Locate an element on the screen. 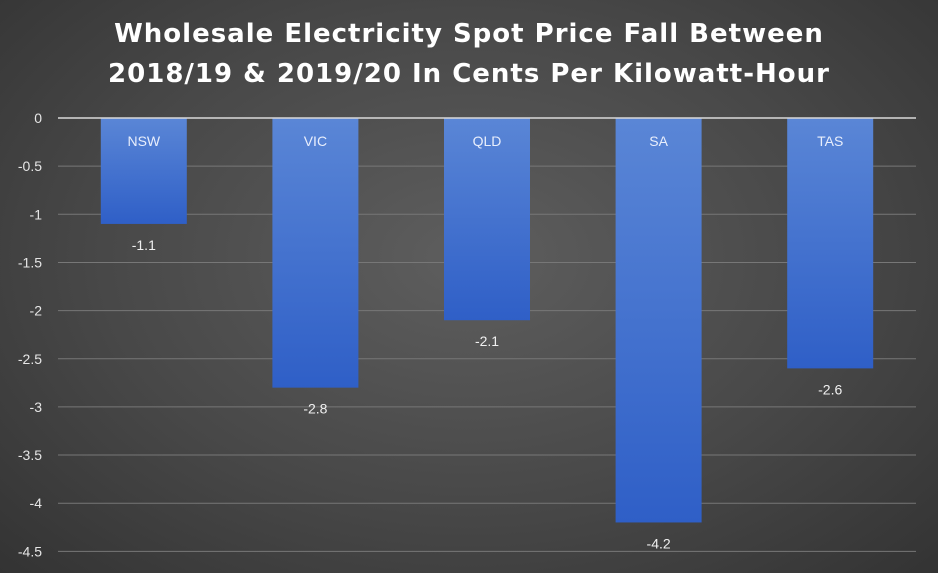 This screenshot has width=938, height=573. bar-nsw is located at coordinates (143, 171).